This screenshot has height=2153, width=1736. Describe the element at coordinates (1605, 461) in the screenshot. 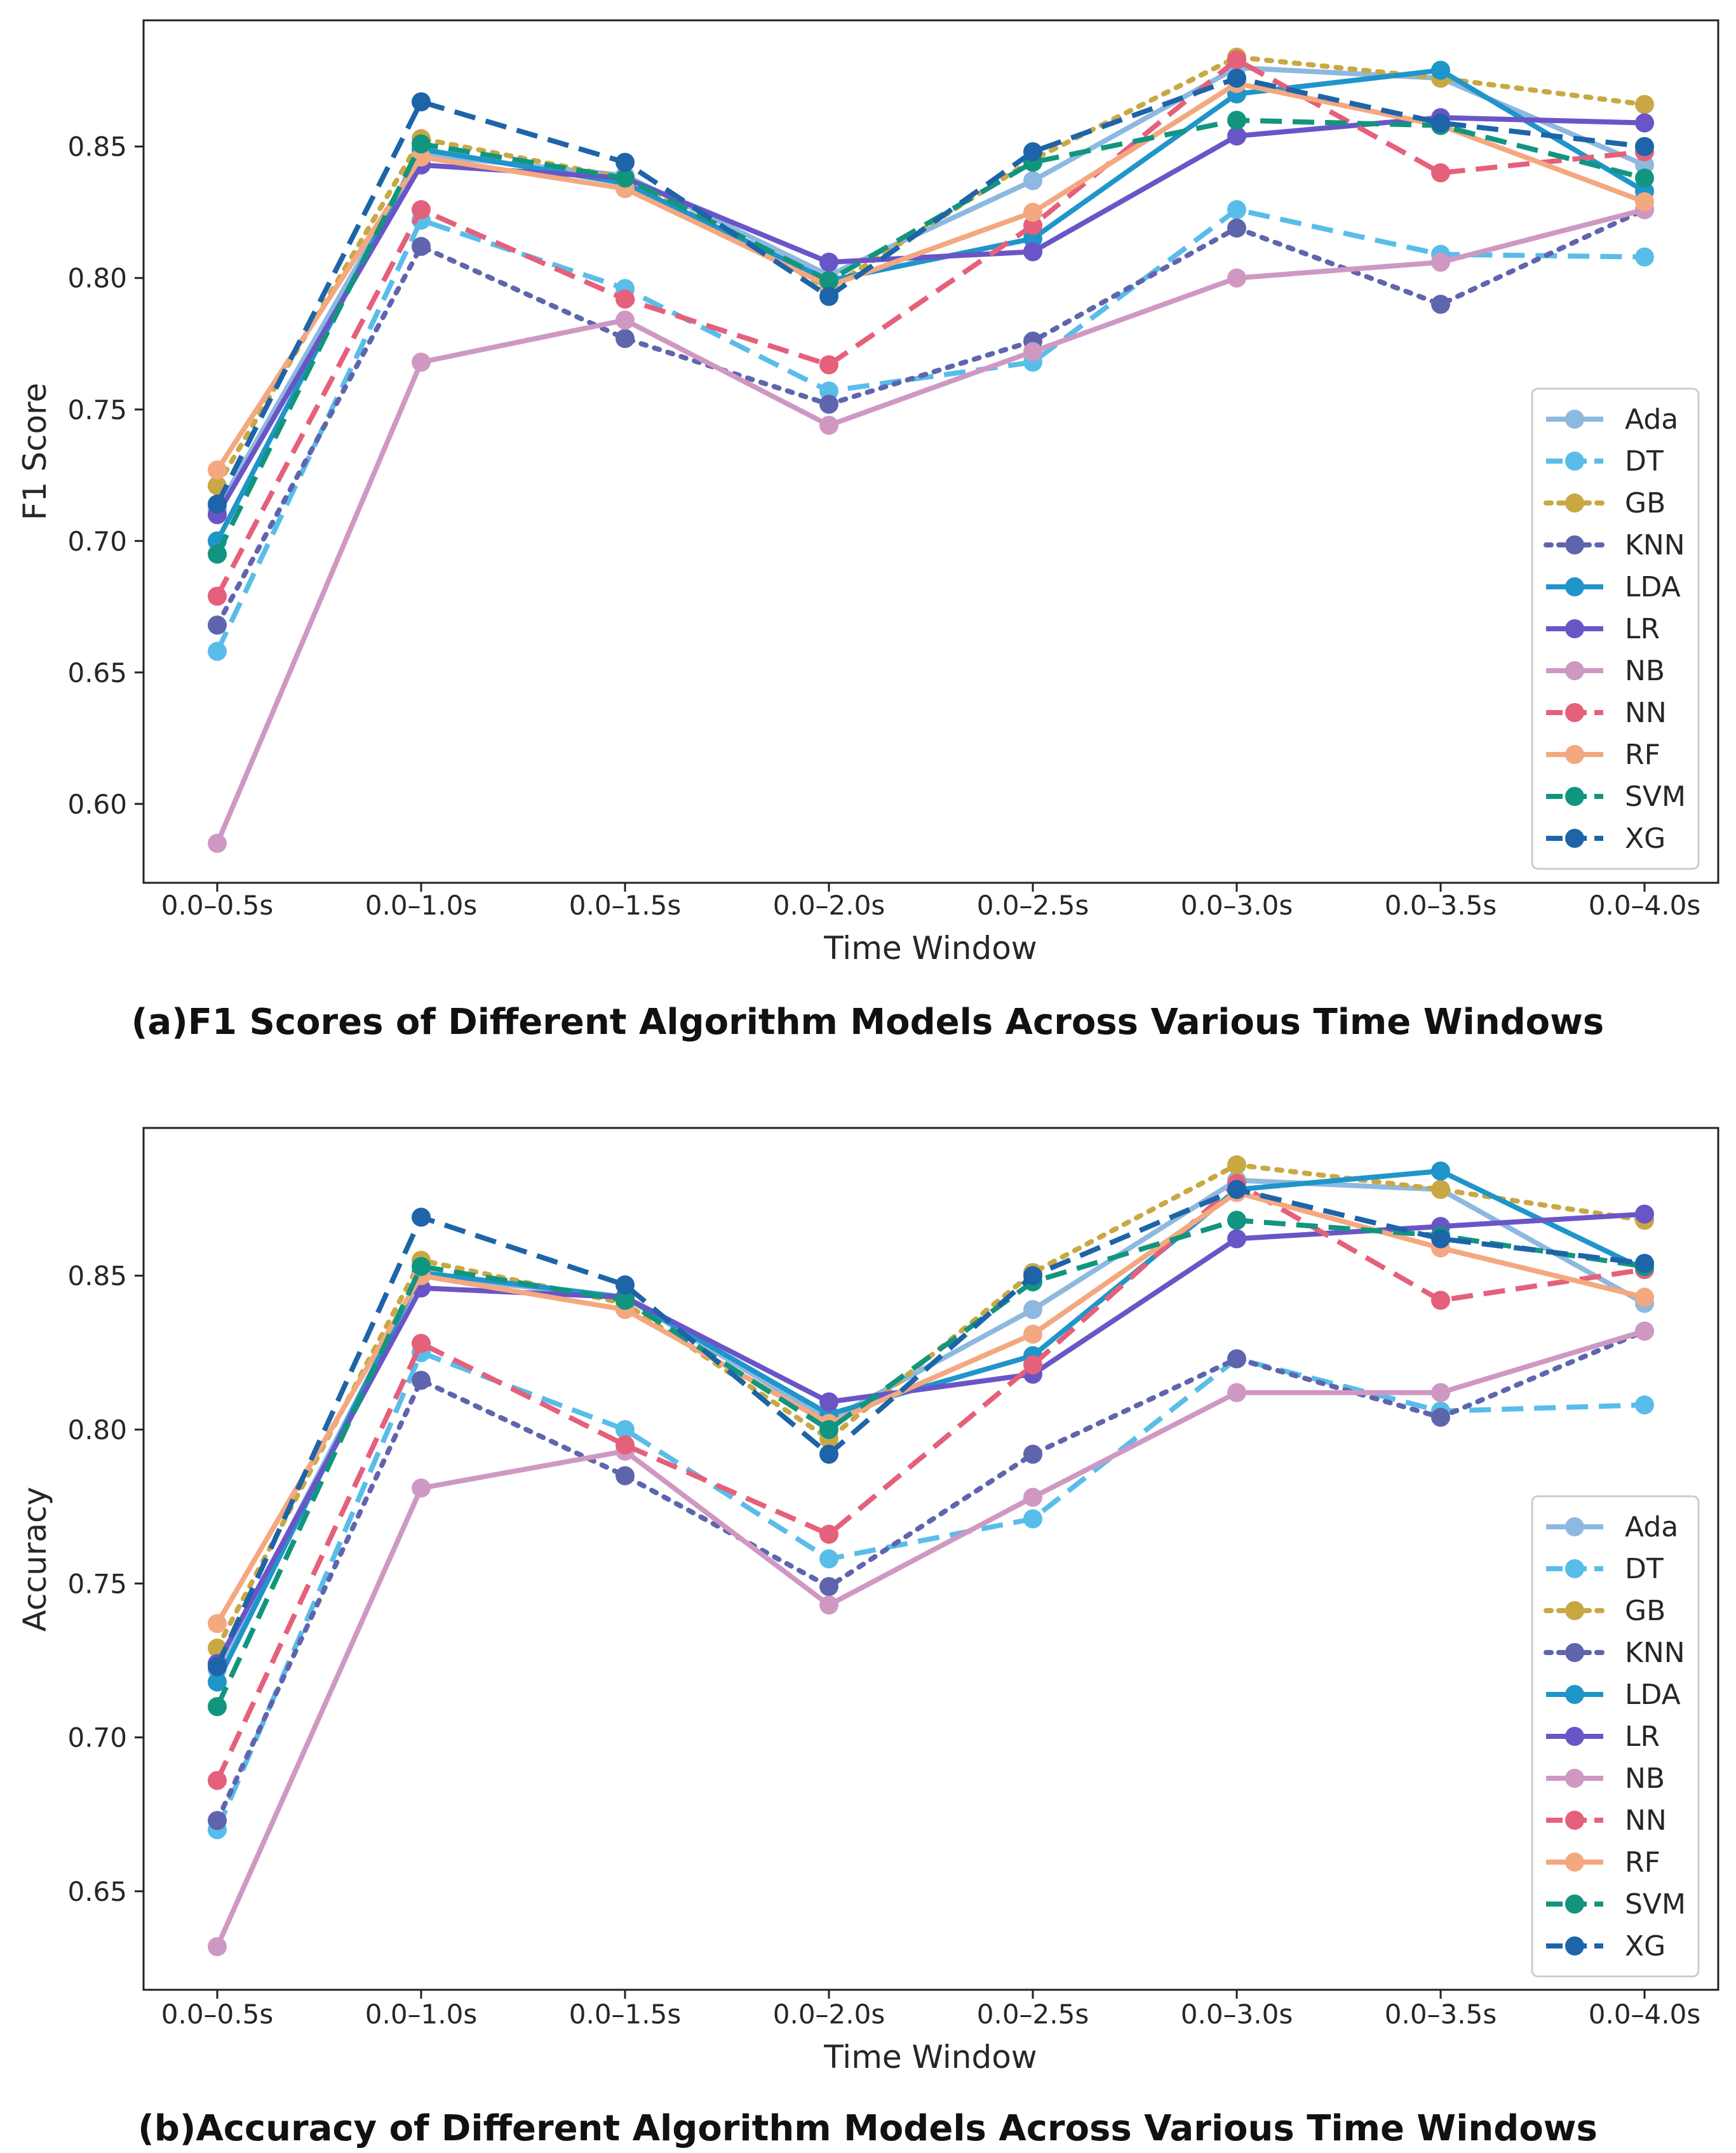

I see `legend-item-dt: DT` at that location.